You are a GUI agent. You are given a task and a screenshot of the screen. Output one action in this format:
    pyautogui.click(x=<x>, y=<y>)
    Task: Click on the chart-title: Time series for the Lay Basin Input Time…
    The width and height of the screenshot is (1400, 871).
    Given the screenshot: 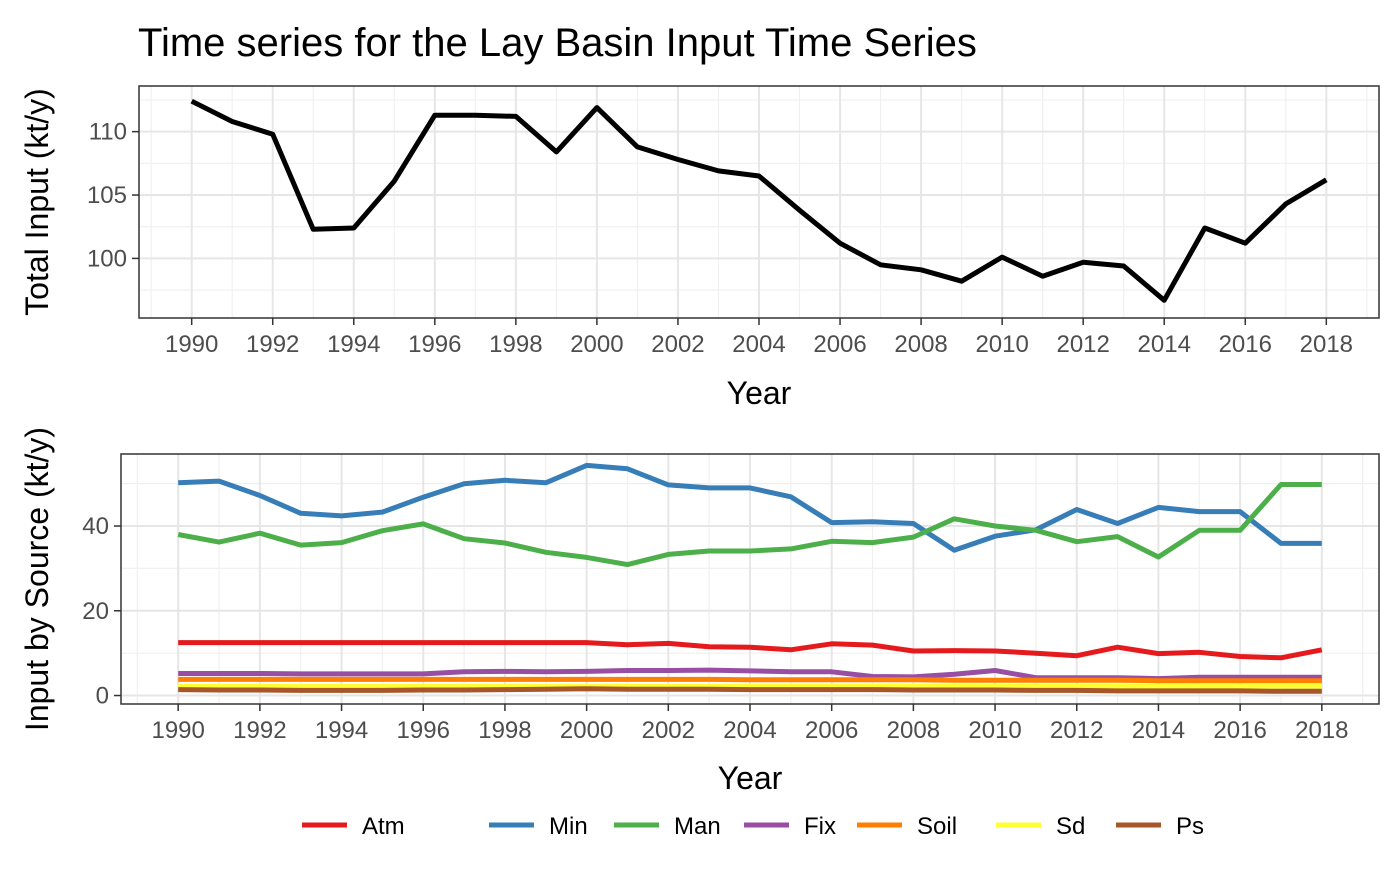 What is the action you would take?
    pyautogui.click(x=557, y=43)
    